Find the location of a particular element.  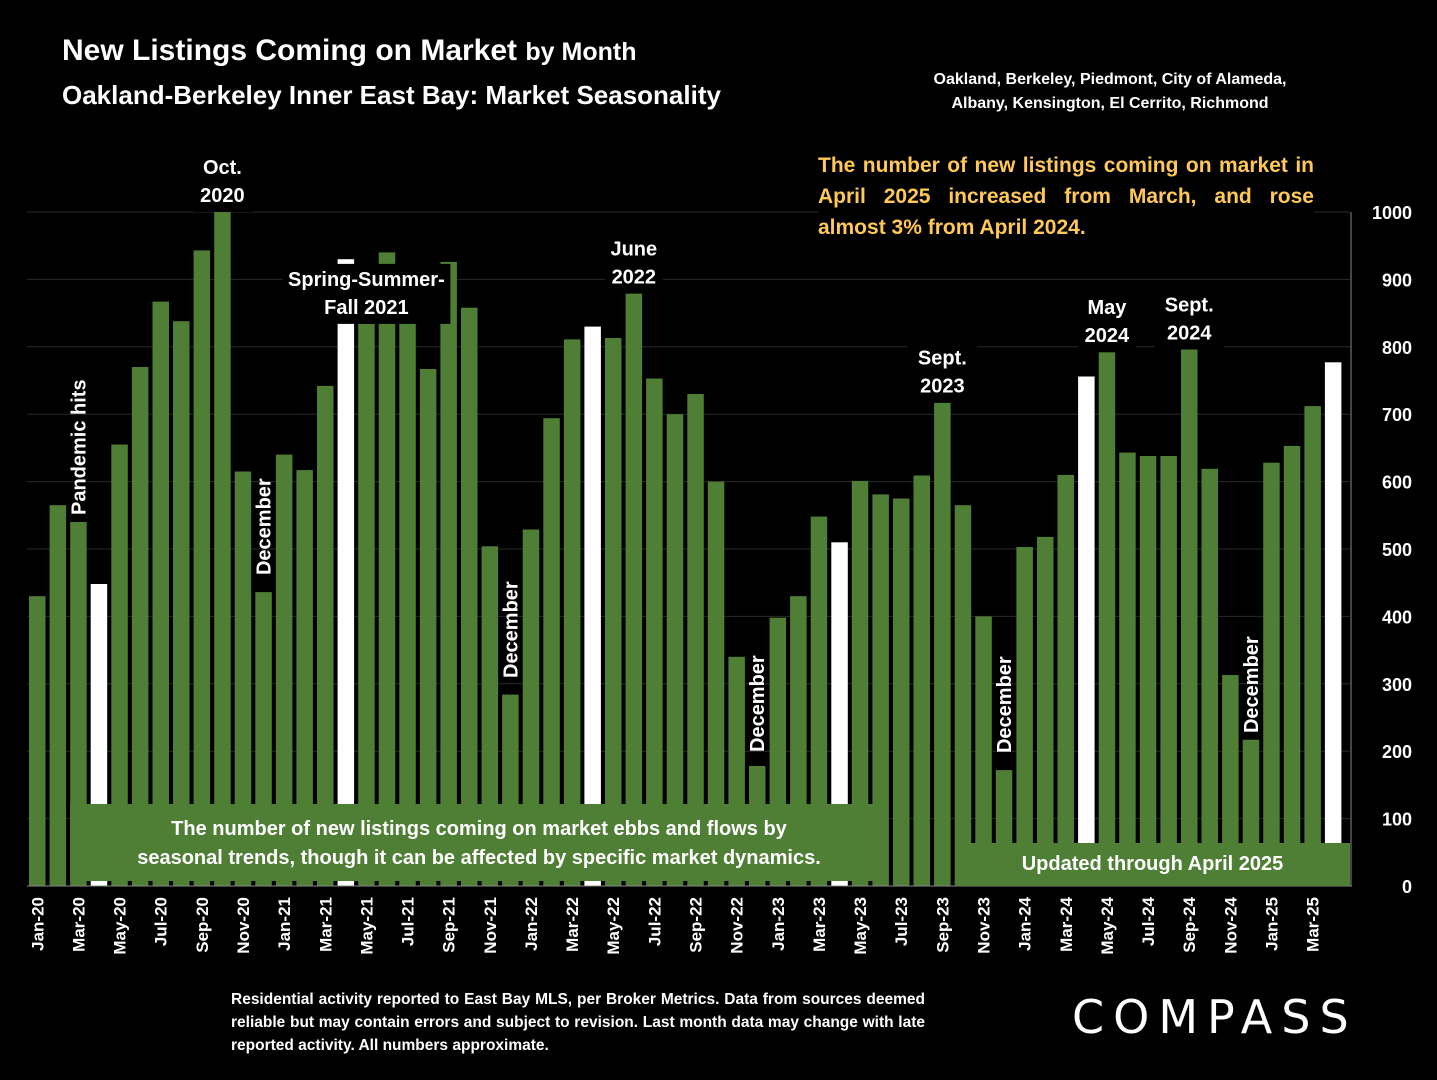

x-tick-label: Mar-24 is located at coordinates (1066, 923).